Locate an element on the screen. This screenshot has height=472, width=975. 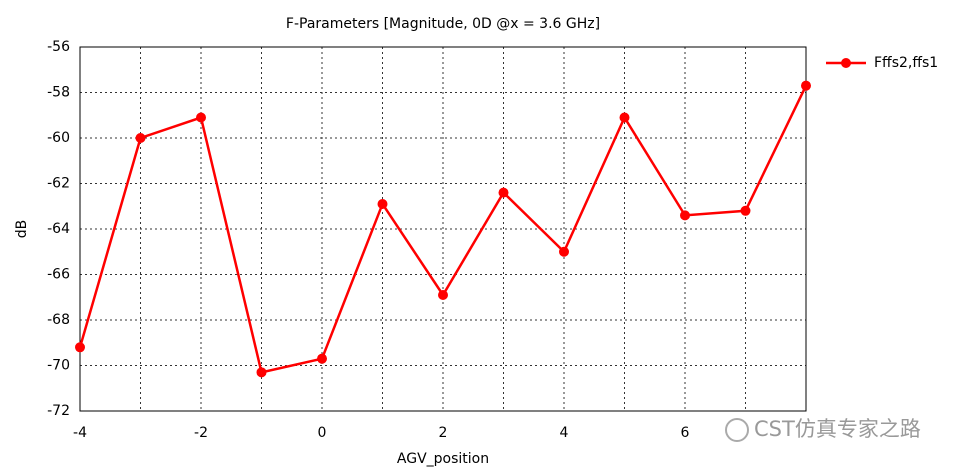
x-tick-label: -2 is located at coordinates (201, 433).